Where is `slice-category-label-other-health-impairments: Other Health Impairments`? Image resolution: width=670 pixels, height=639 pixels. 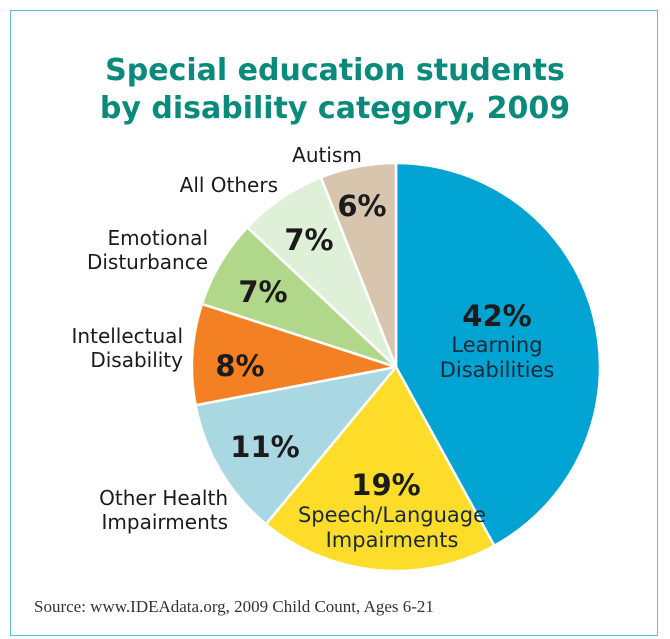
slice-category-label-other-health-impairments: Other Health Impairments is located at coordinates (163, 510).